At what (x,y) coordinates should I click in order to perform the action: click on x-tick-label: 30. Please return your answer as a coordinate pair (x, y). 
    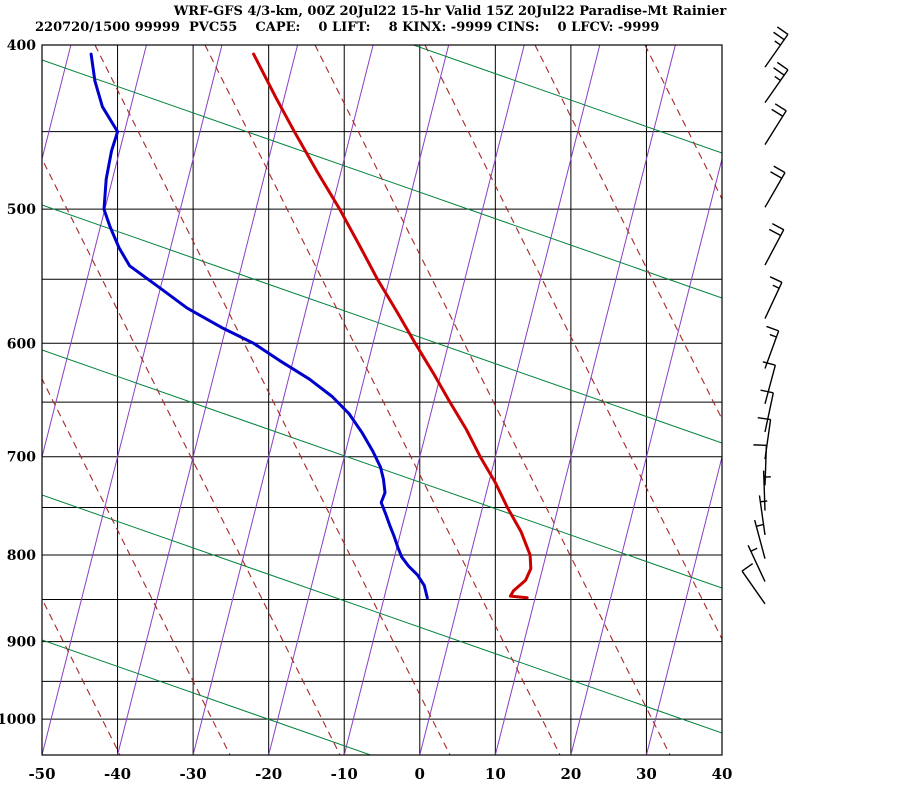
    Looking at the image, I should click on (646, 774).